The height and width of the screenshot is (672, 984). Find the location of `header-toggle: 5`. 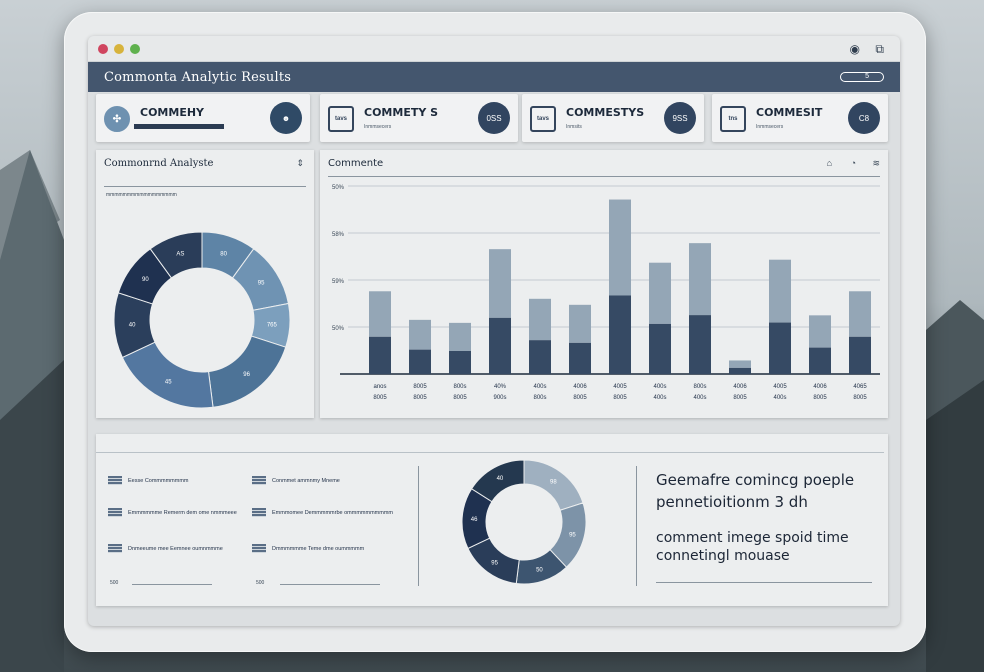

header-toggle: 5 is located at coordinates (862, 77).